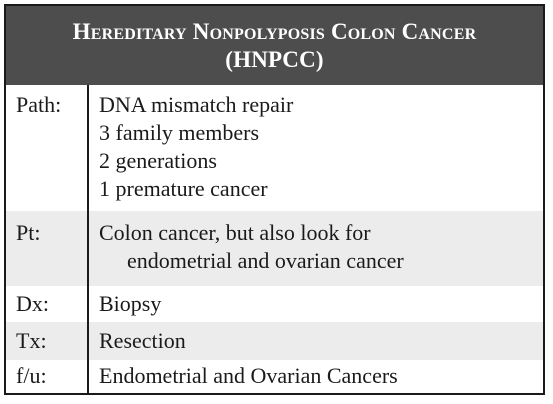 The image size is (553, 404). I want to click on dx-line: Biopsy, so click(130, 303).